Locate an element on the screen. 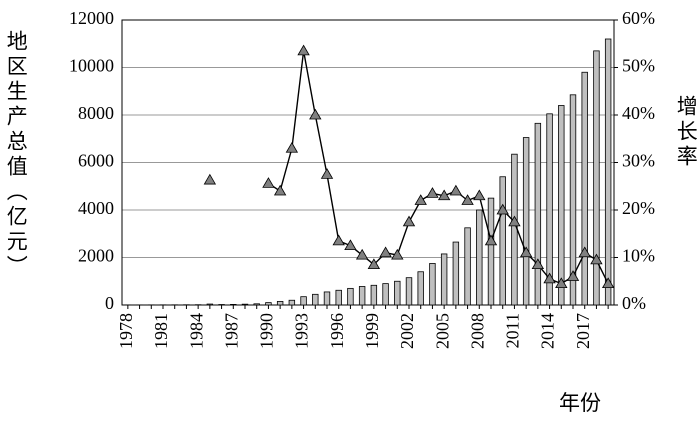  y-tick-label: 8000 is located at coordinates (96, 113).